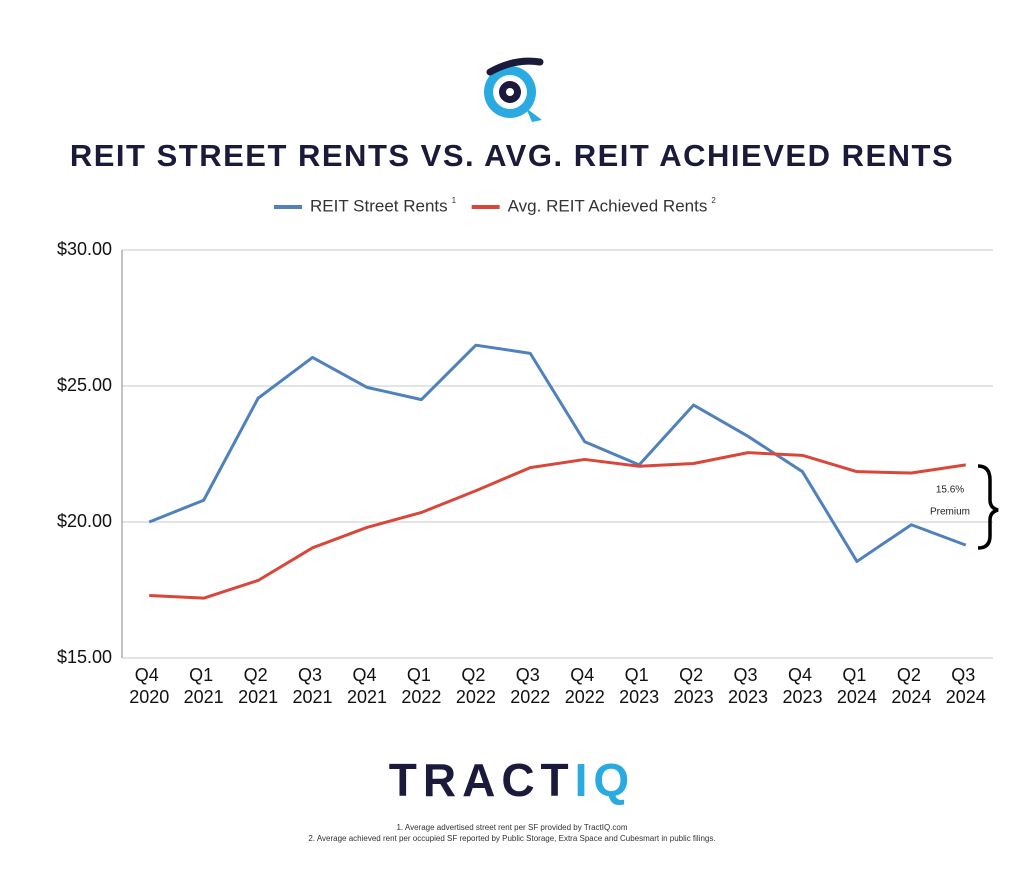  I want to click on legend-label: REIT Street Rents, so click(379, 205).